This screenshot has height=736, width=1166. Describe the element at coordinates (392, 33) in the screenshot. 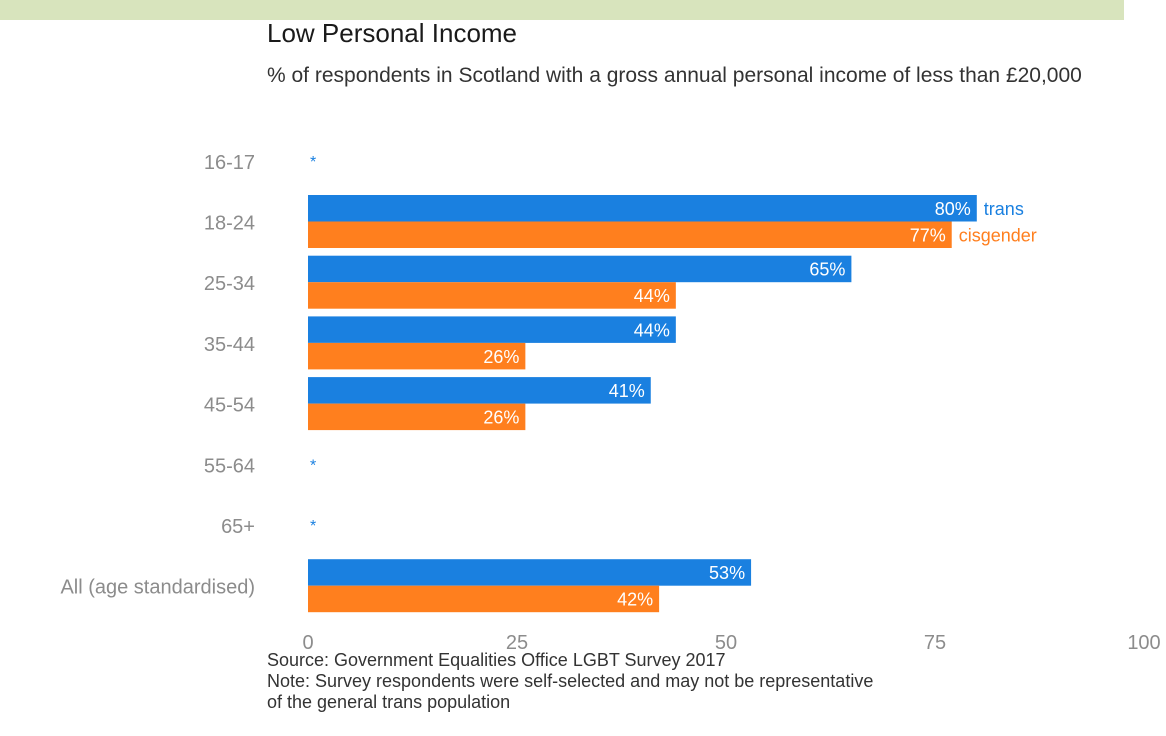

I see `chart-title: Low Personal Income` at that location.